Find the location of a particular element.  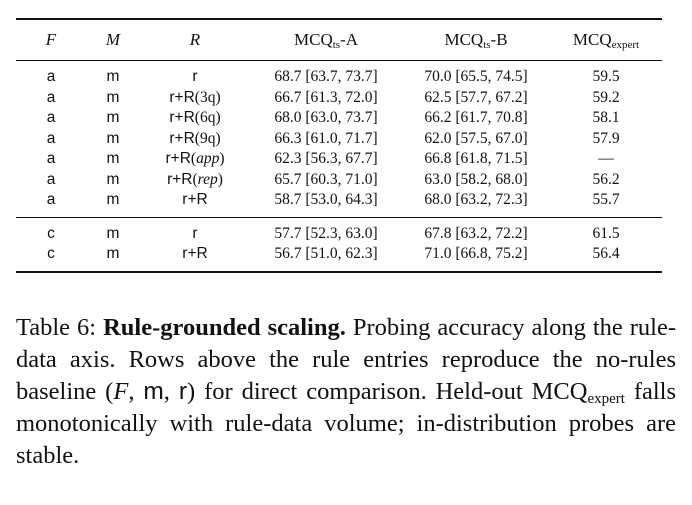

caption-label: Table 6: is located at coordinates (56, 327).